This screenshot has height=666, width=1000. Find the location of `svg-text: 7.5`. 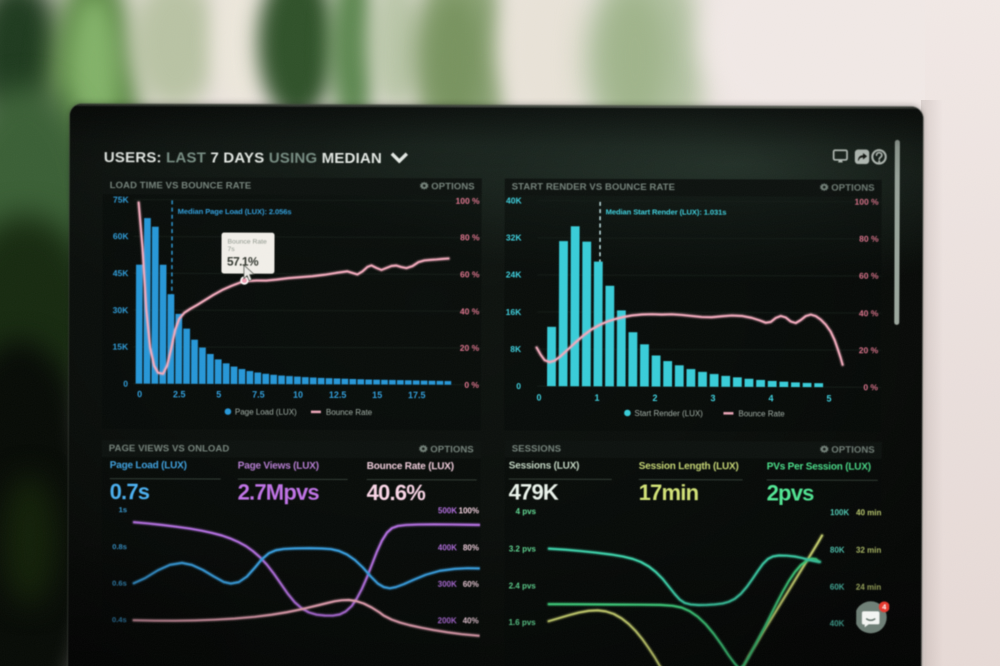

svg-text: 7.5 is located at coordinates (258, 395).